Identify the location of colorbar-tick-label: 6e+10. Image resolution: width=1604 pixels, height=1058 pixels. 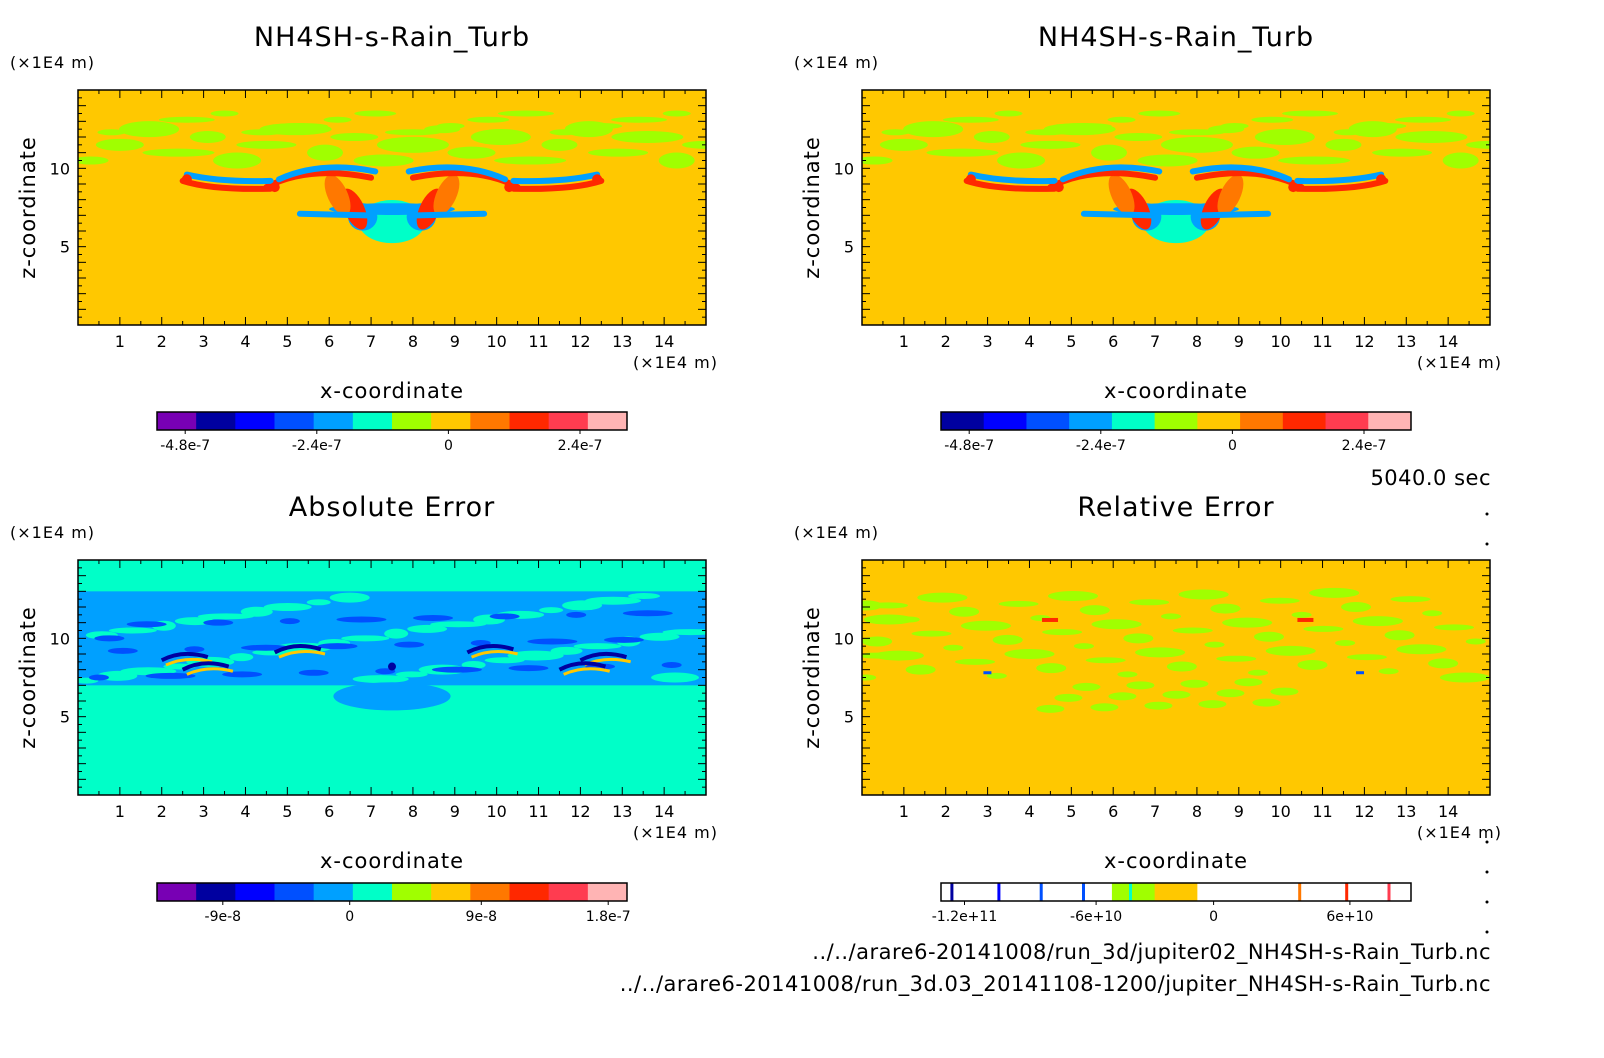
(1349, 917).